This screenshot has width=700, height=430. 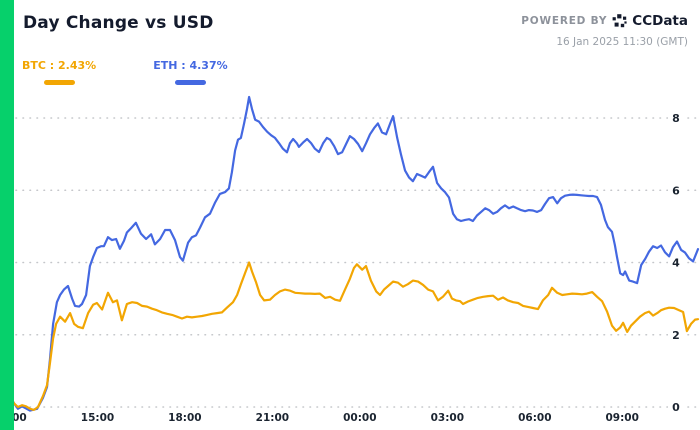 I want to click on x-tick-label: 21:00, so click(x=272, y=418).